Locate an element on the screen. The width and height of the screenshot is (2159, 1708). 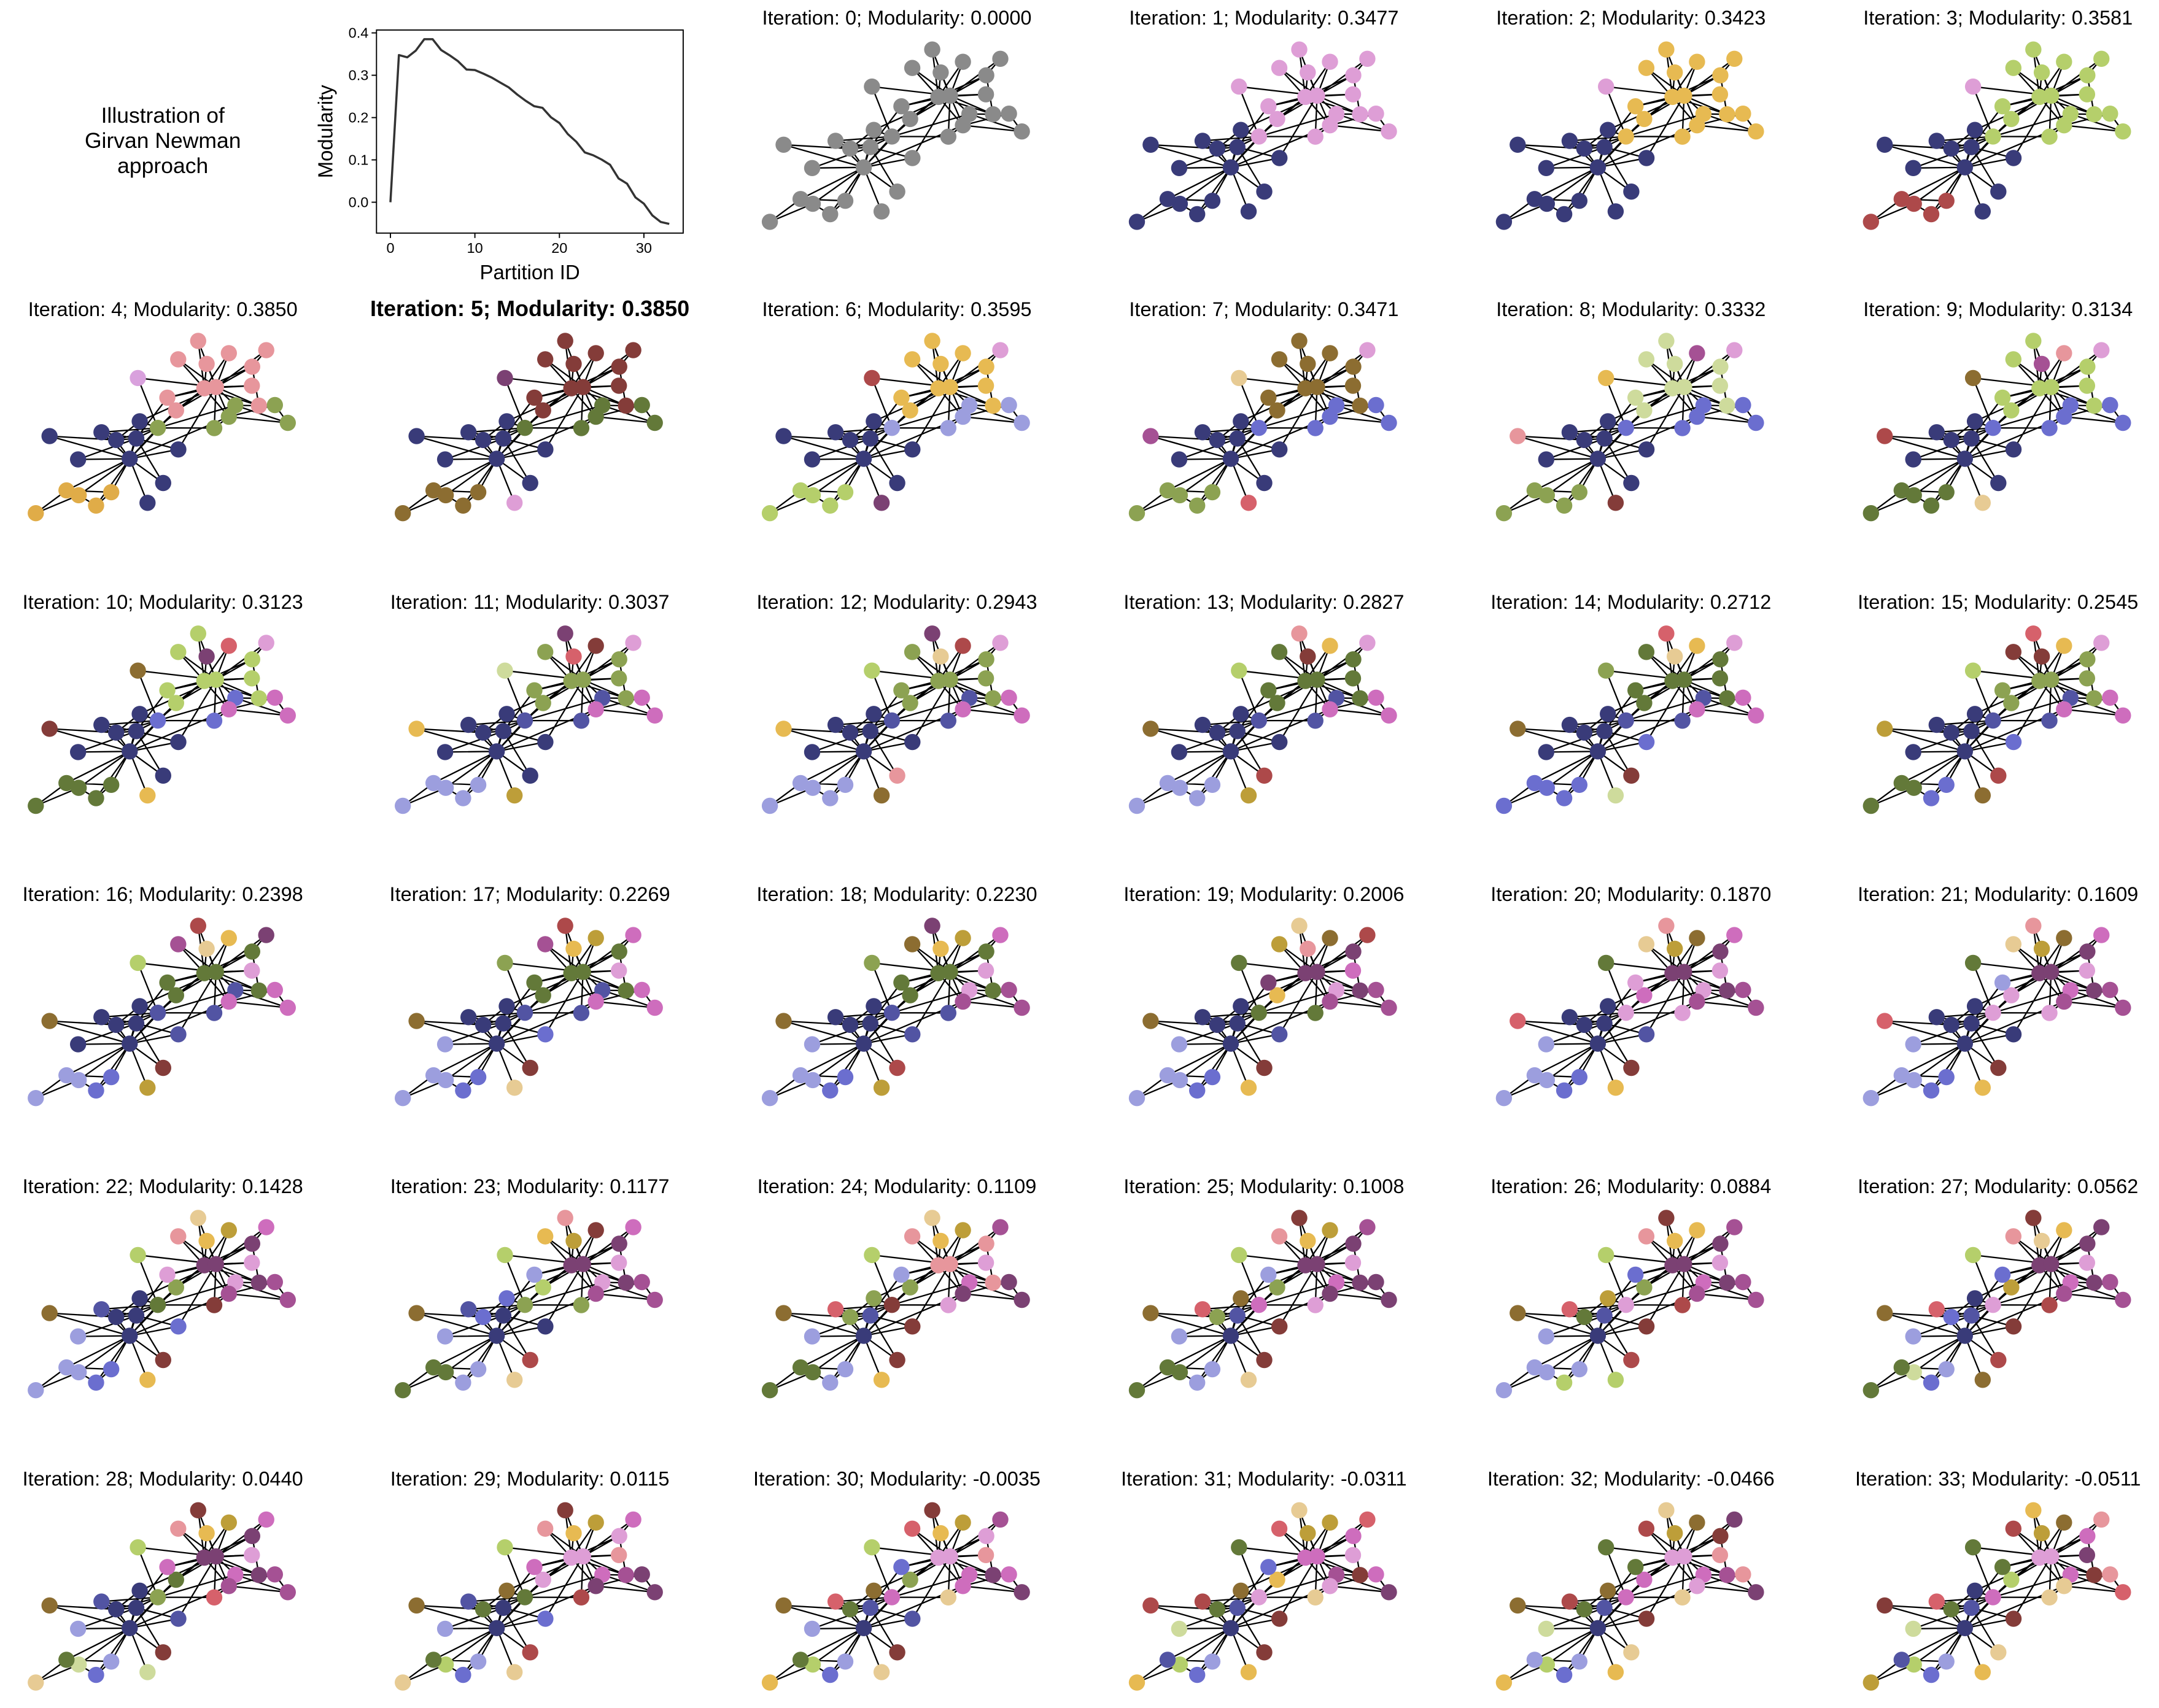
svg-text:Iteration: 21; Modularity: 0.1: Iteration: 21; Modularity: 0.1609 is located at coordinates (1998, 894).